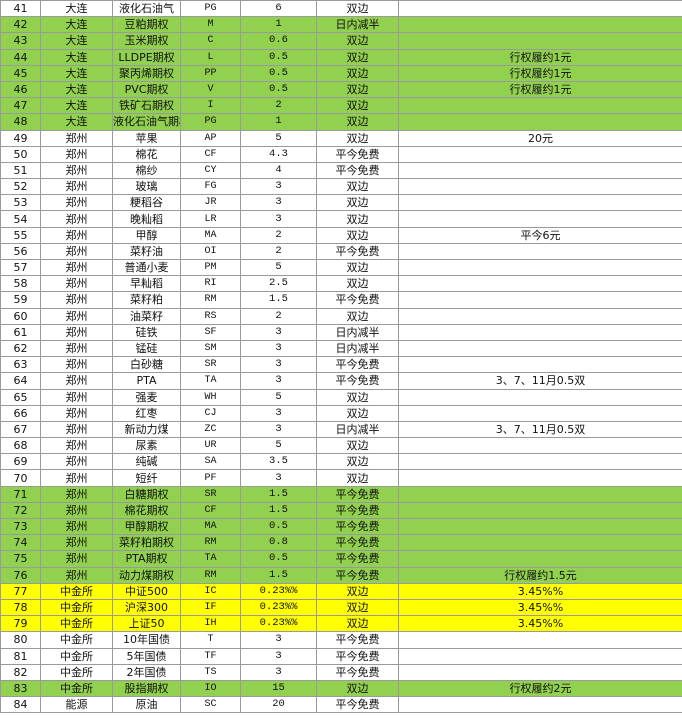 Image resolution: width=682 pixels, height=720 pixels. I want to click on table-cell: 82, so click(20, 672).